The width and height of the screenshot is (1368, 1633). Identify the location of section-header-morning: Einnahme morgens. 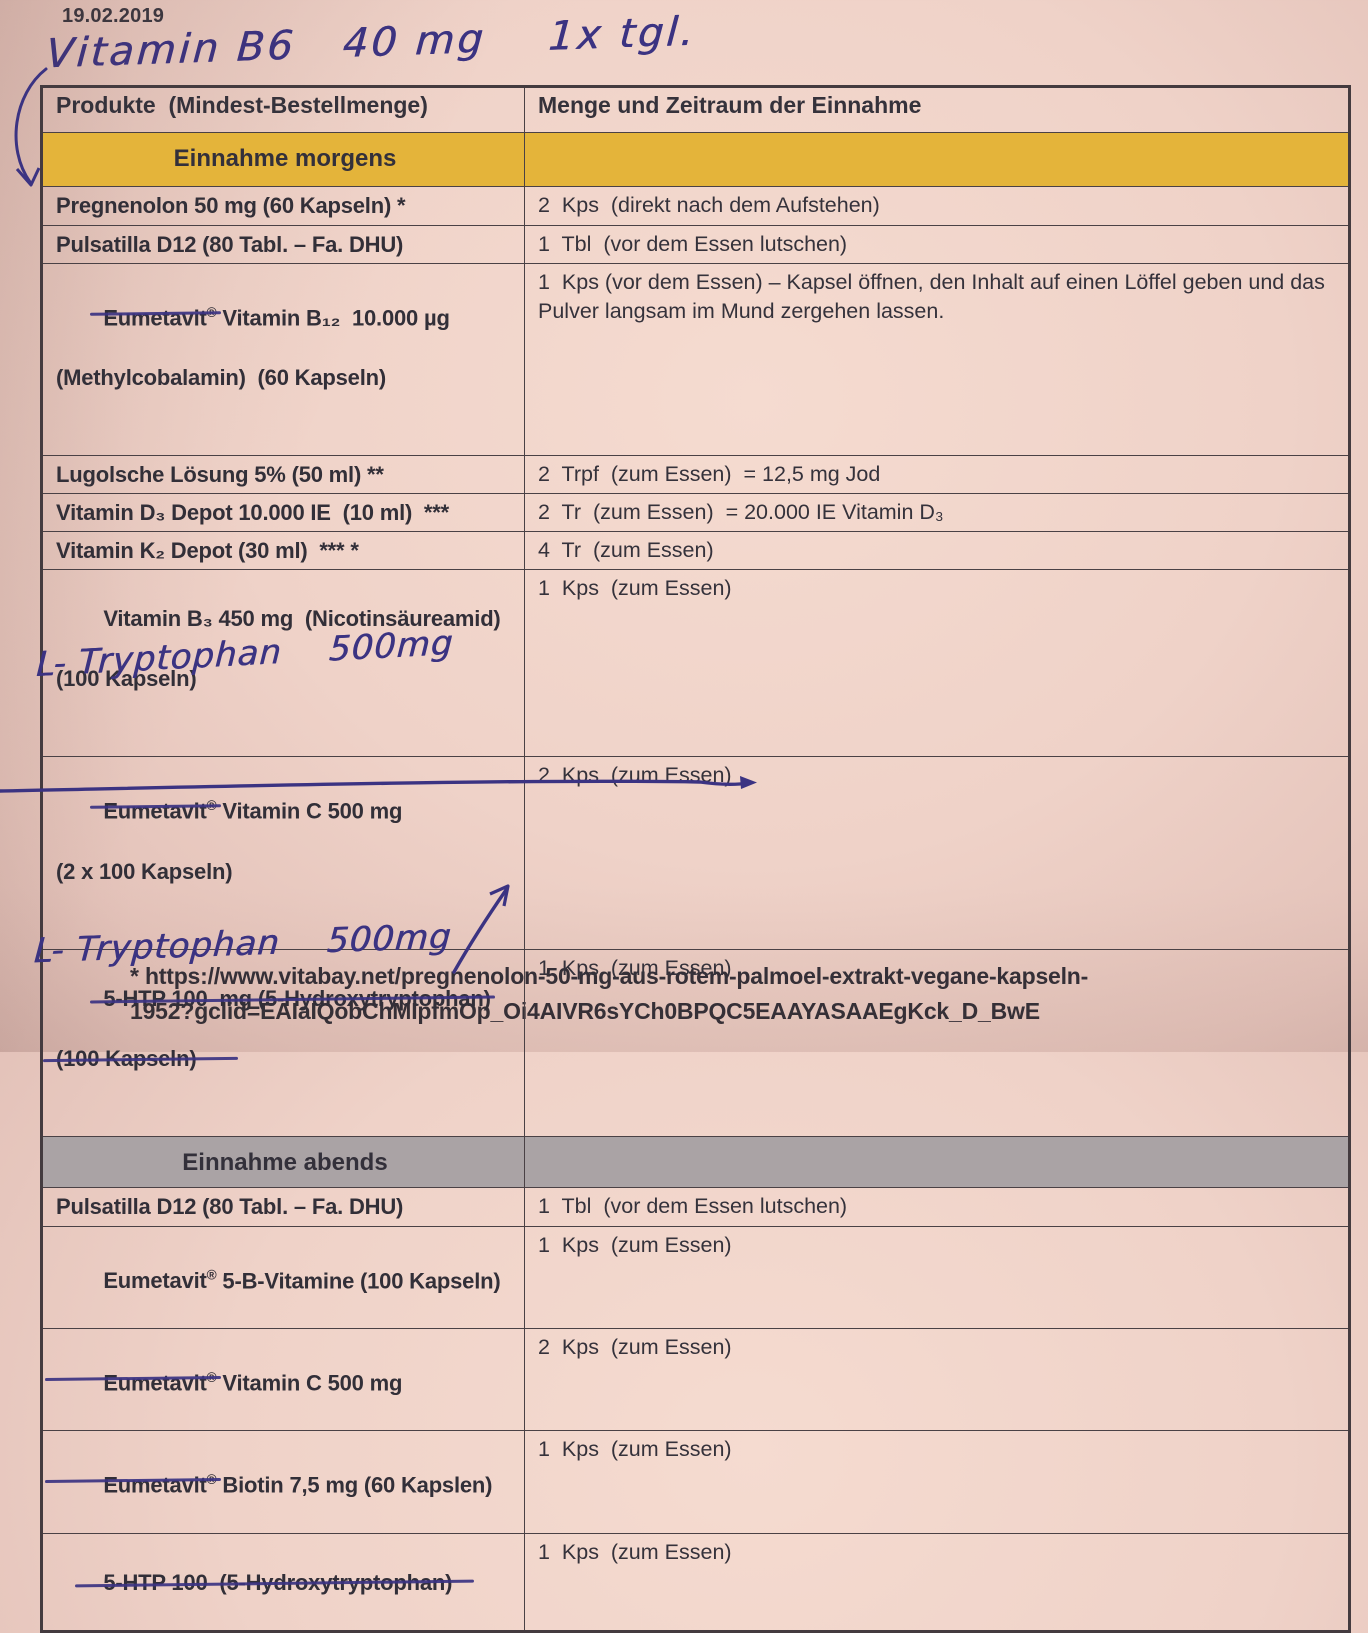
(695, 159).